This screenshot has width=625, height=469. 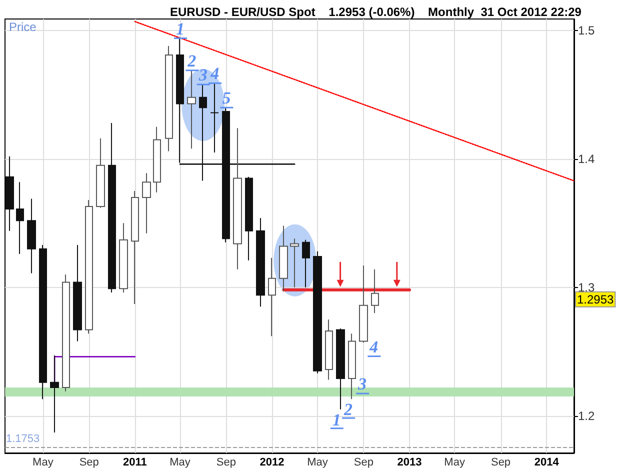 I want to click on ref-line-label: 1.1753, so click(x=23, y=438).